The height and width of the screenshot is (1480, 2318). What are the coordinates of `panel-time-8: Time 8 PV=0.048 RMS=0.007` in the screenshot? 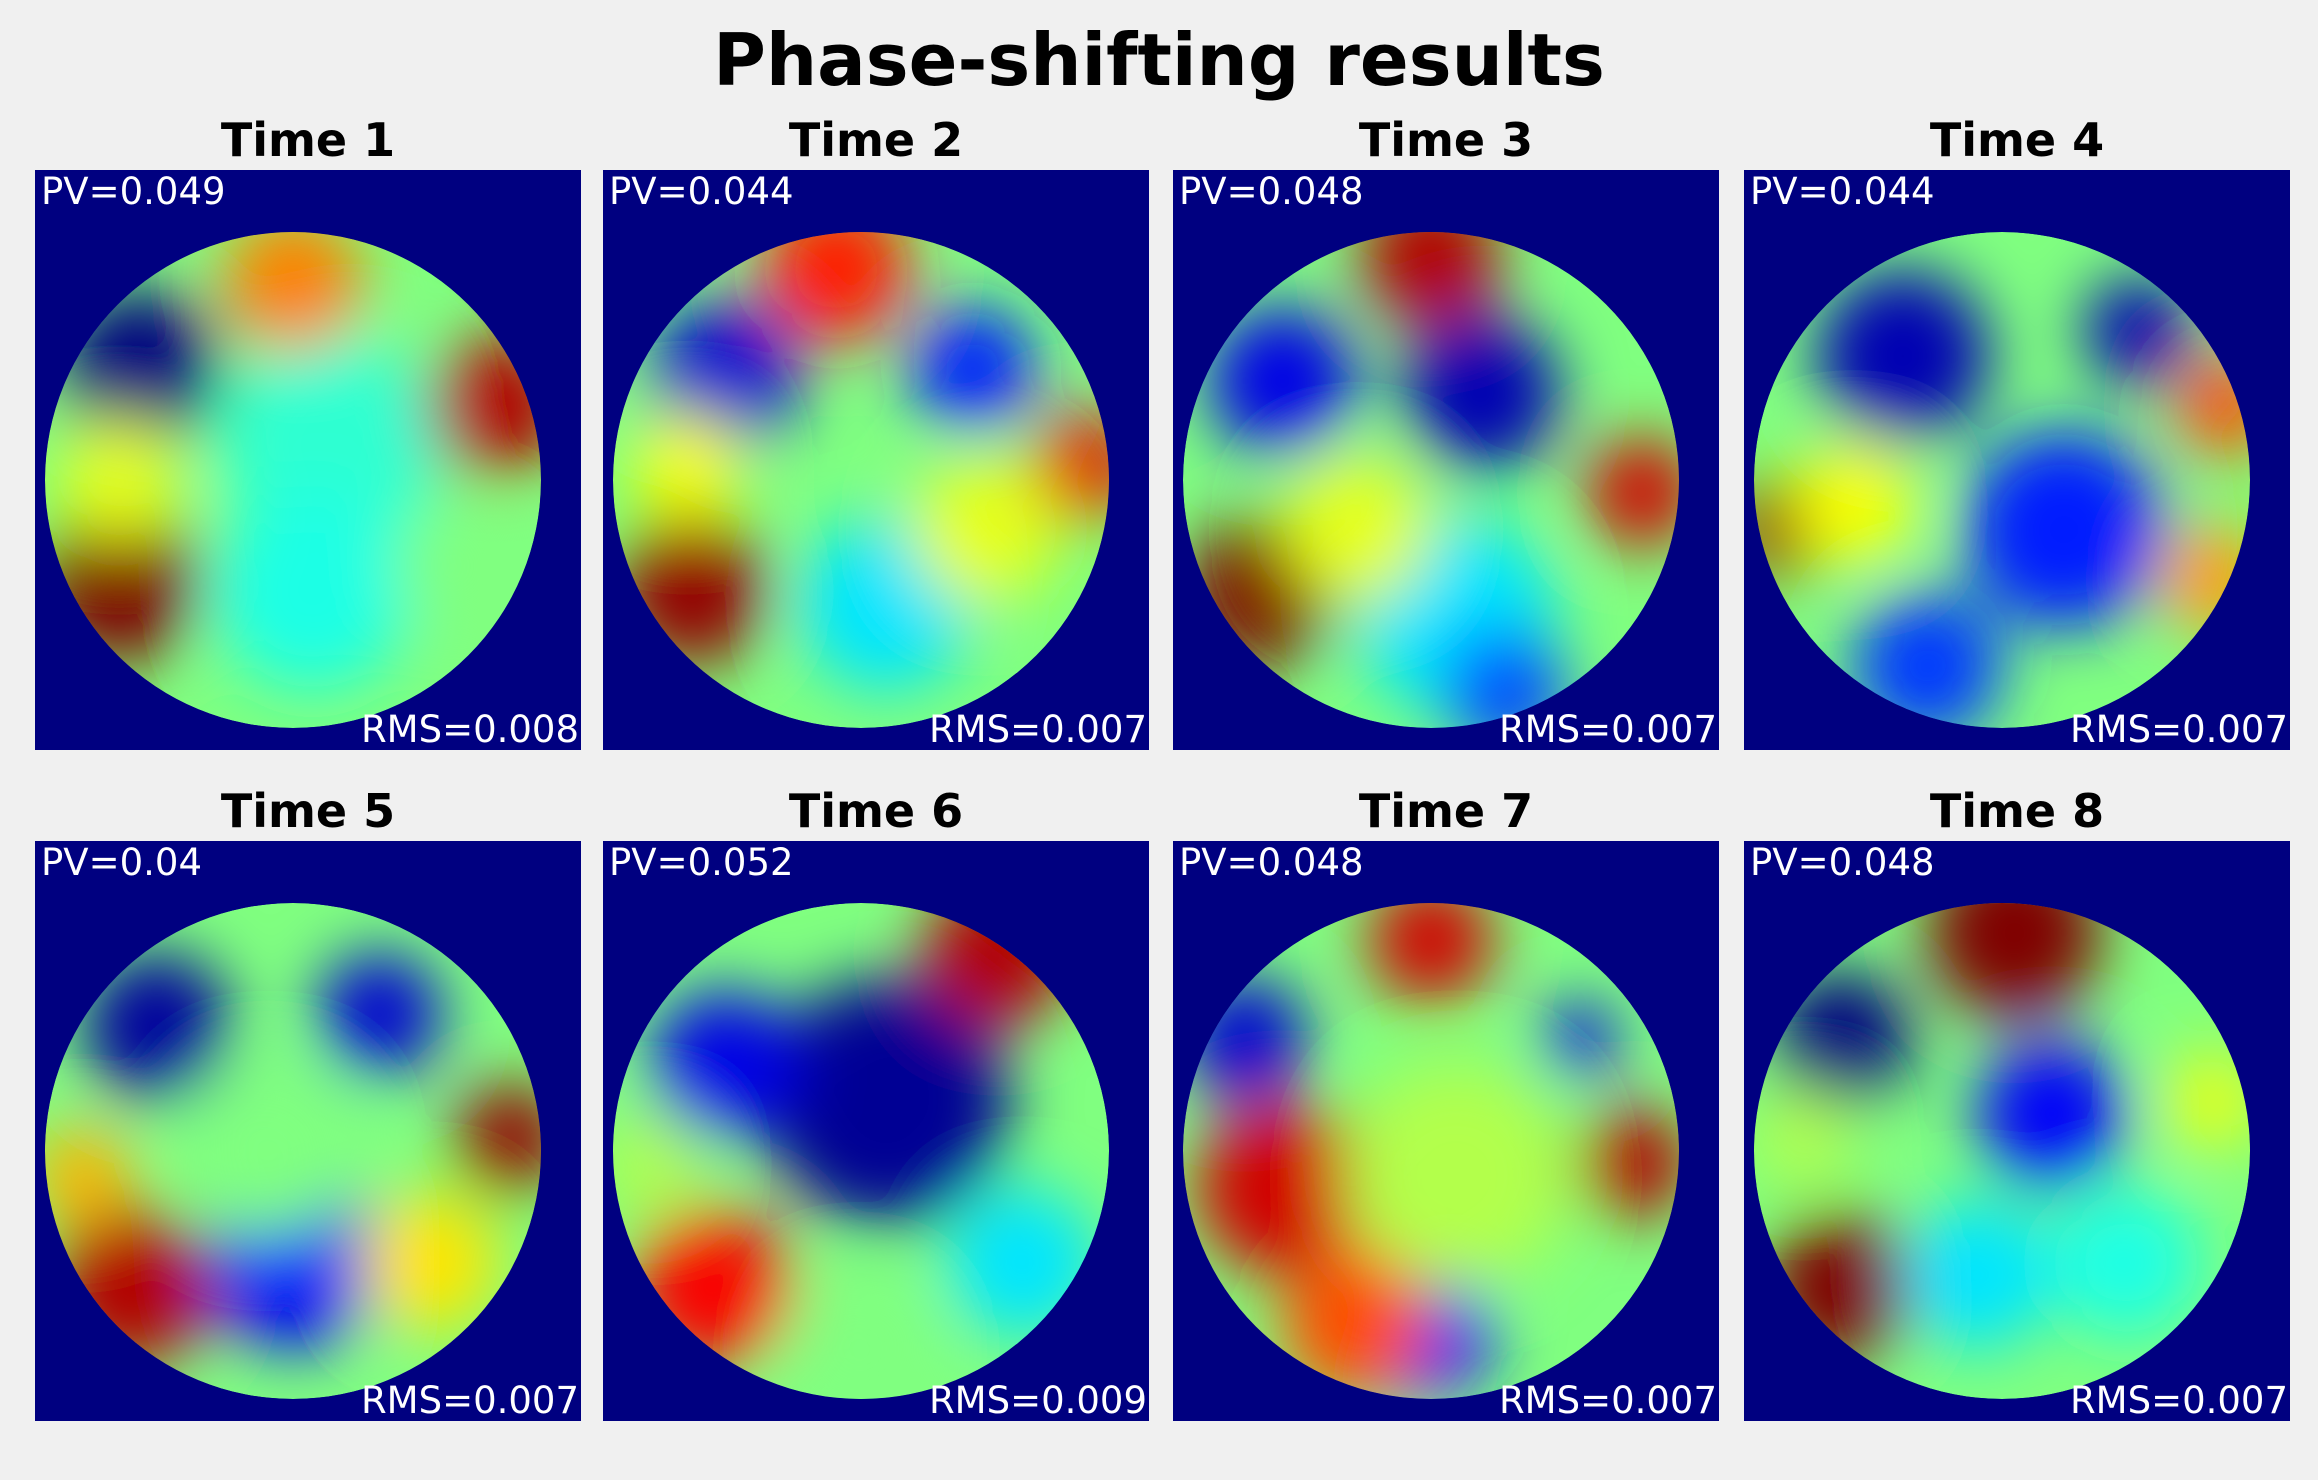 It's located at (2017, 1101).